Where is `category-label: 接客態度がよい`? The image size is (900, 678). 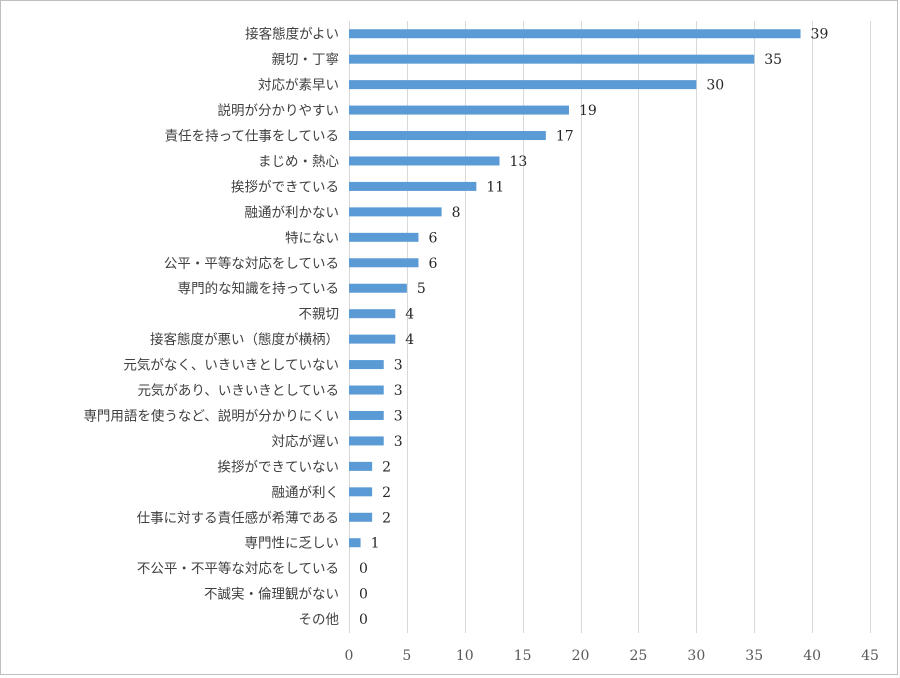
category-label: 接客態度がよい is located at coordinates (292, 34).